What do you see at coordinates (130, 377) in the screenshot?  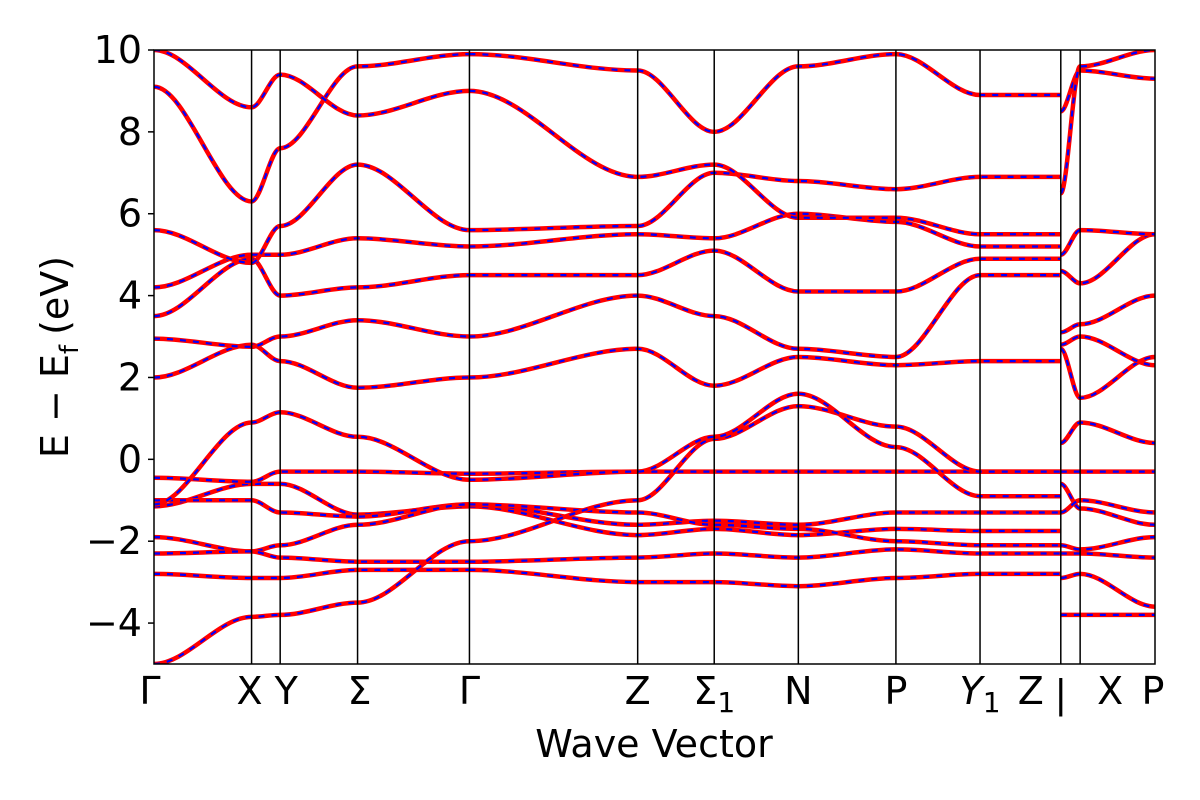 I see `y-tick-label: 2` at bounding box center [130, 377].